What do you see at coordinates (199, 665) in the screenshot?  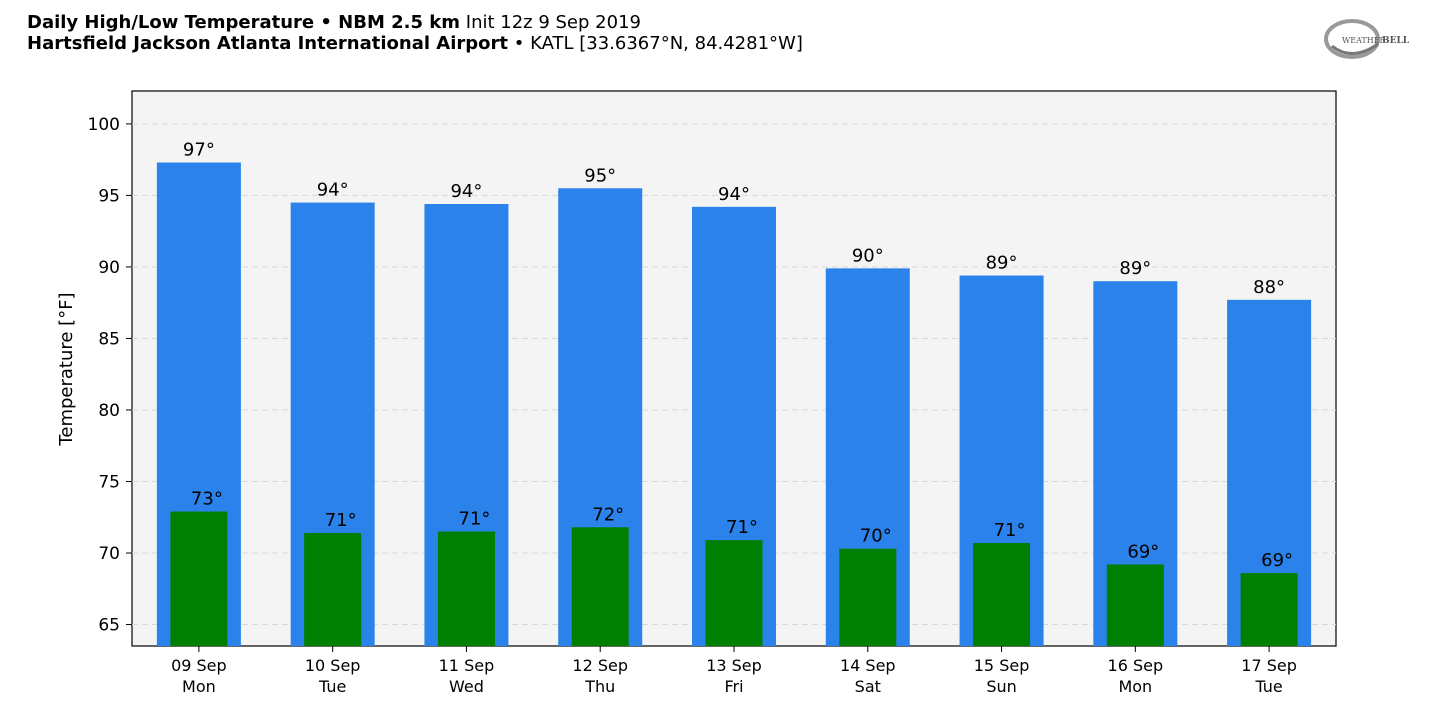 I see `x-tick-date: 09 Sep` at bounding box center [199, 665].